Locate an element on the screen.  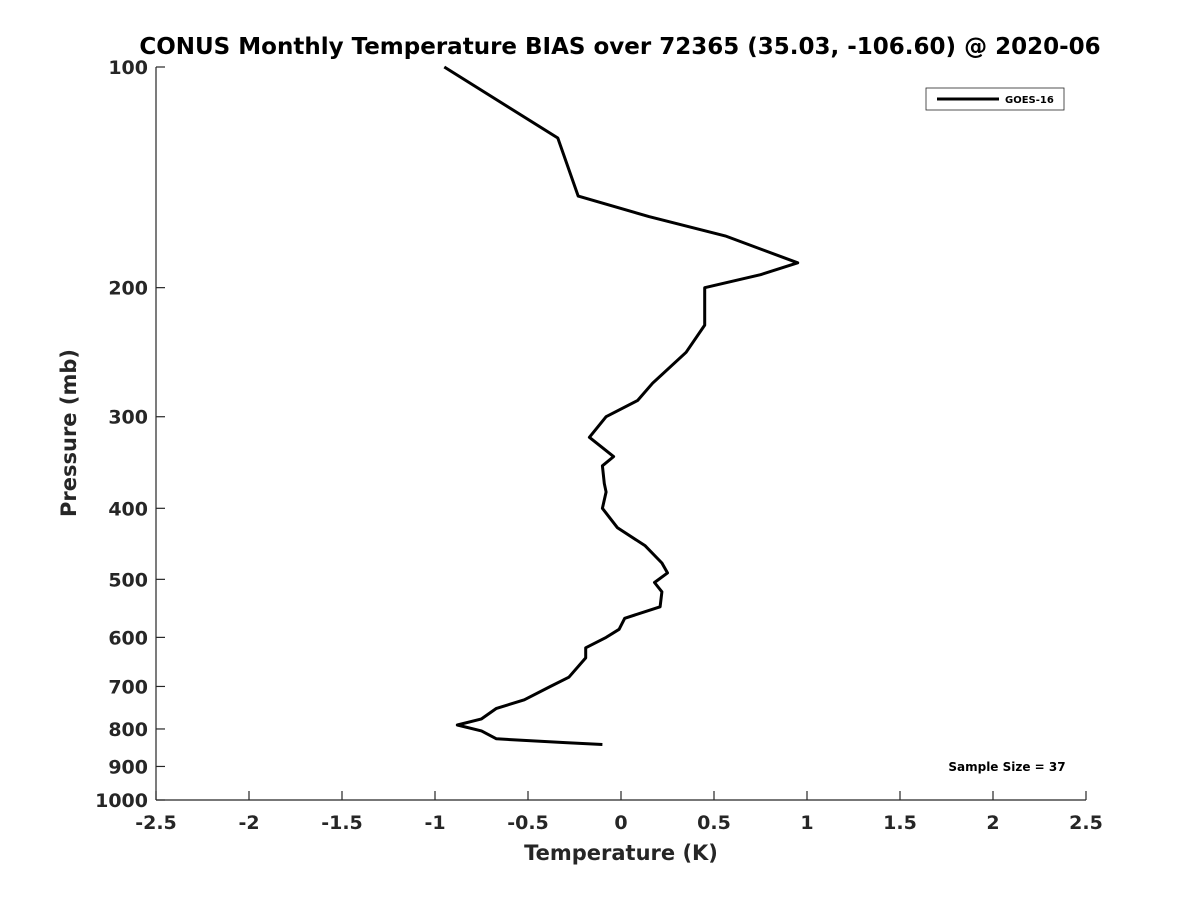
y-ticks: 100 200 300 400 500 600 700 800 900 1000 is located at coordinates (130, 434).